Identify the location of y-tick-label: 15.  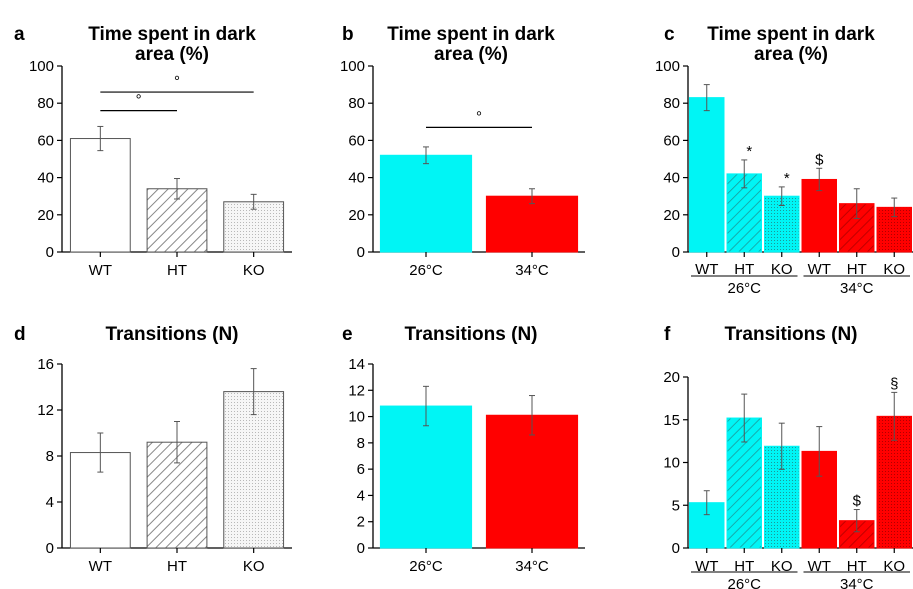
(671, 420).